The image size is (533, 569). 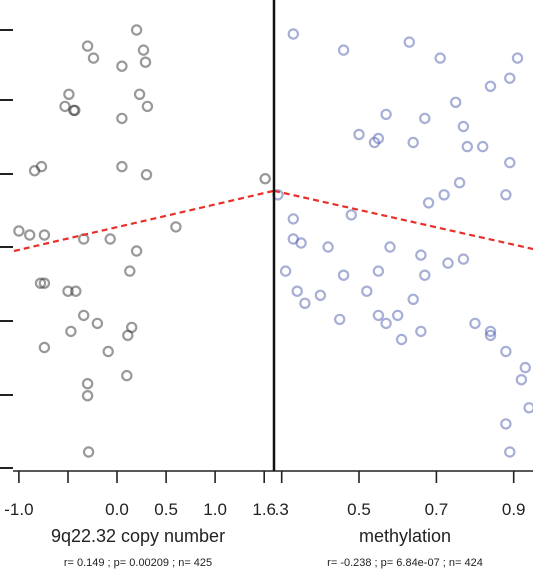 I want to click on copy-number-x-tick-label-0: -1.0, so click(x=18, y=509).